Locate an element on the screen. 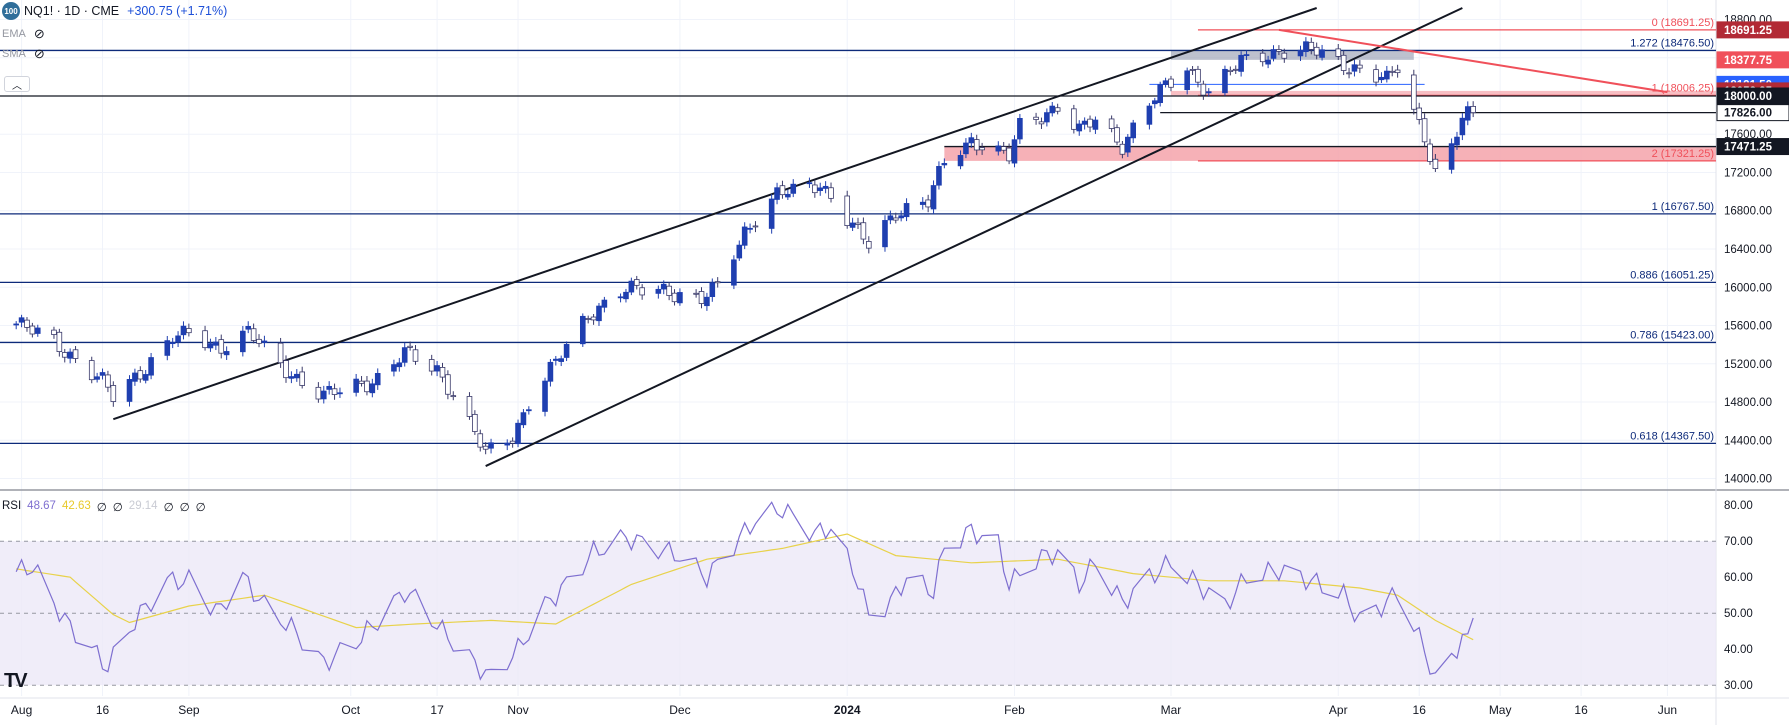 The width and height of the screenshot is (1789, 725). rsi-null-5: ∅ is located at coordinates (200, 508).